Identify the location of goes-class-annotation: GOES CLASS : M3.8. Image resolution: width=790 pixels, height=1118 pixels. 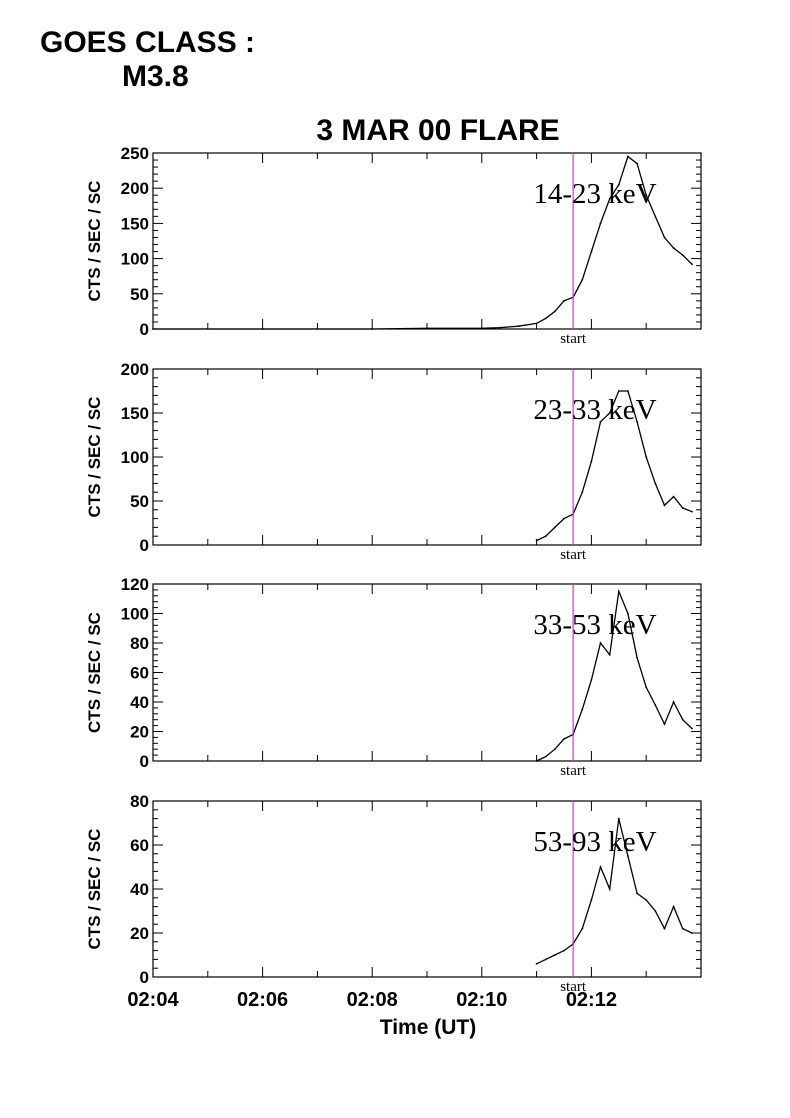
(147, 60).